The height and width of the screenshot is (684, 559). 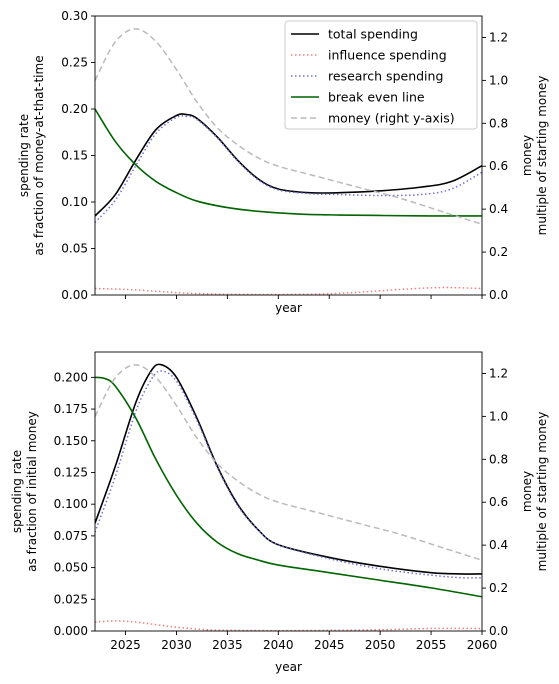 I want to click on series-line-break-even-line, so click(x=288, y=162).